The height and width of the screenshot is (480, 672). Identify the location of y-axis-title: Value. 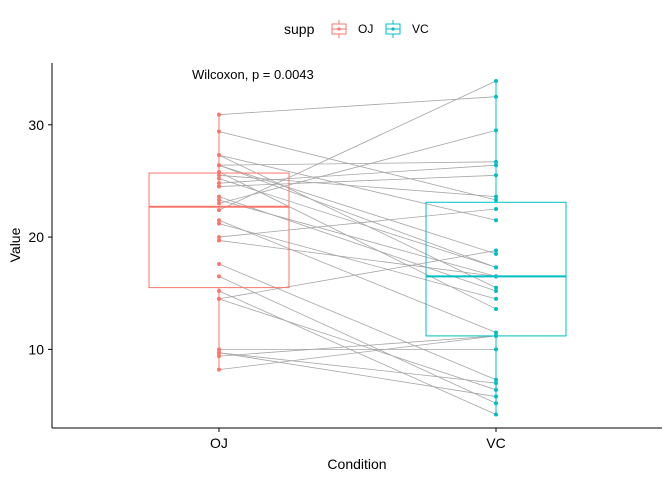
(15, 244).